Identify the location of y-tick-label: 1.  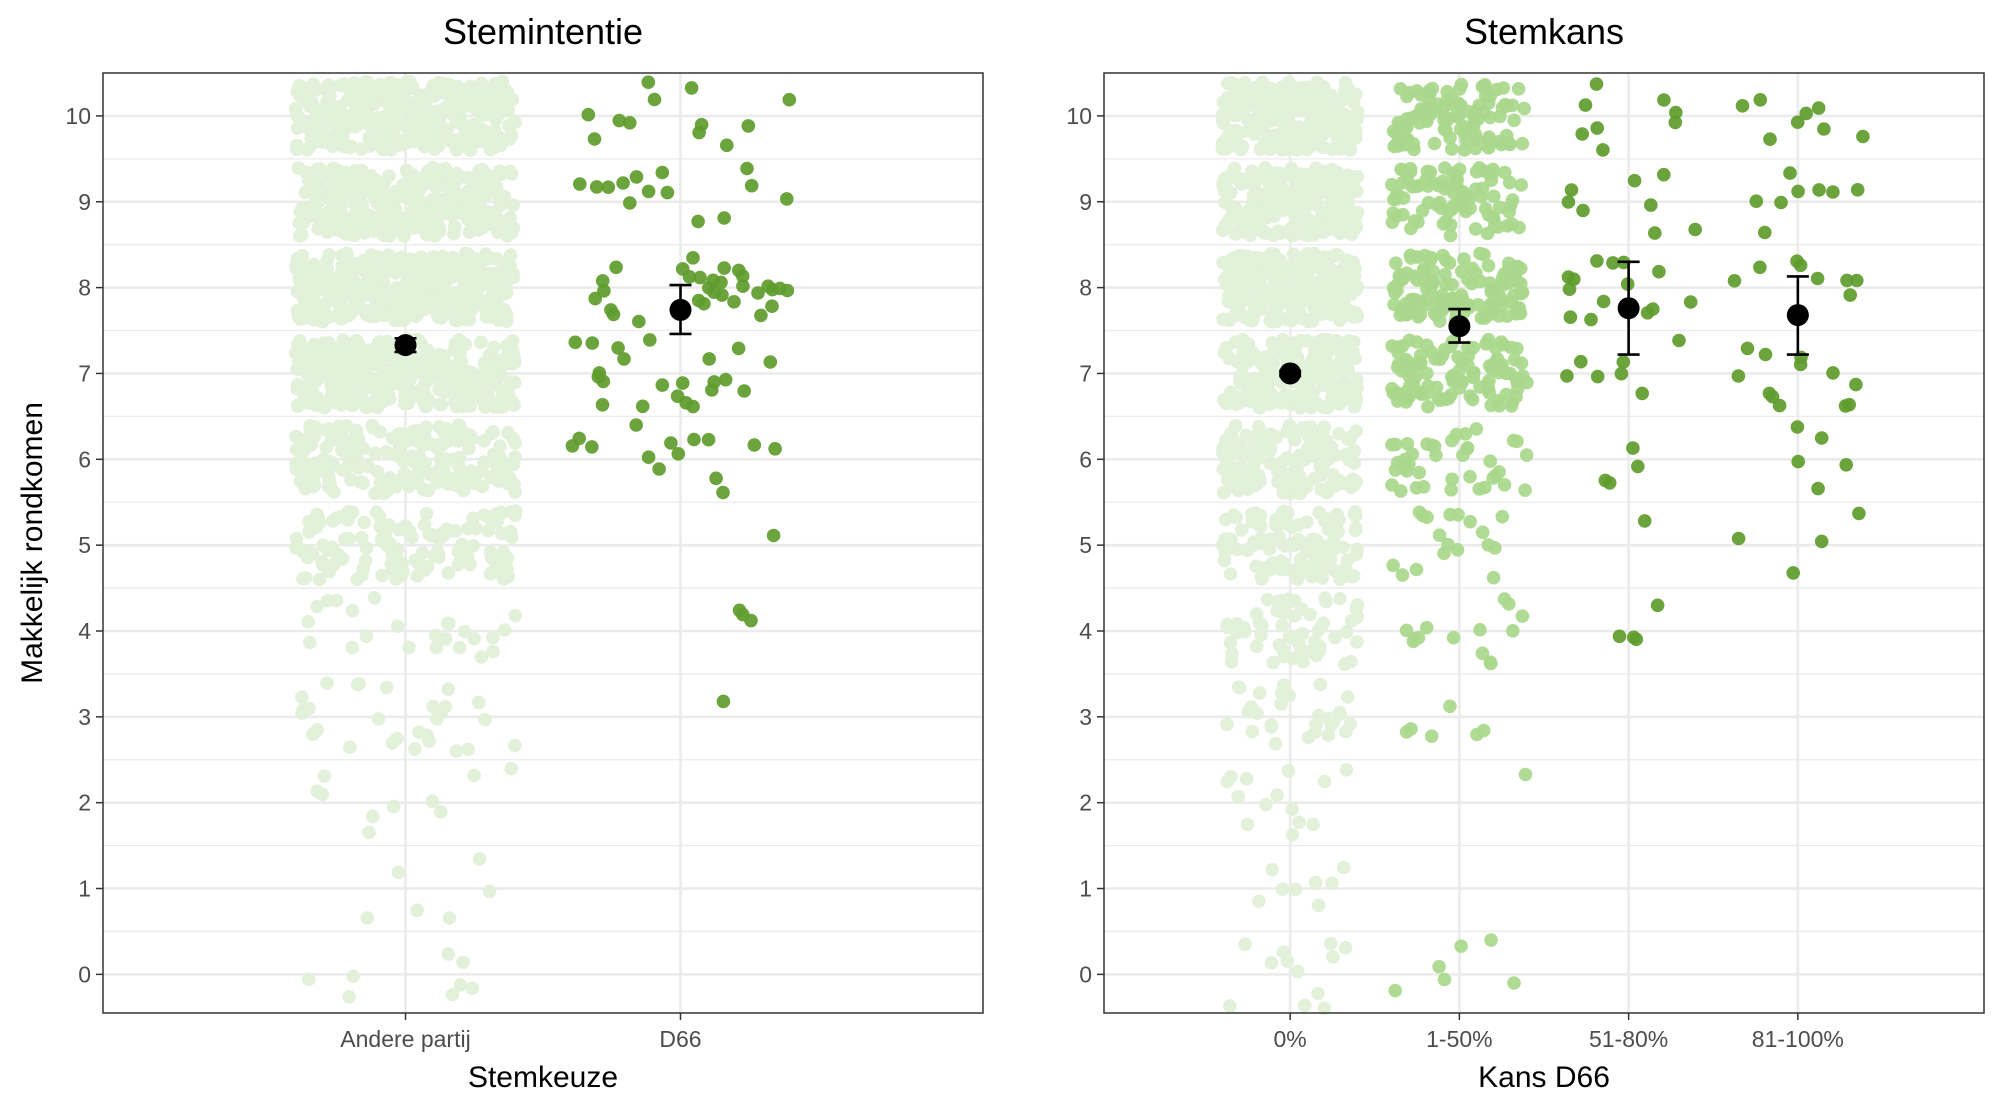
(1085, 889).